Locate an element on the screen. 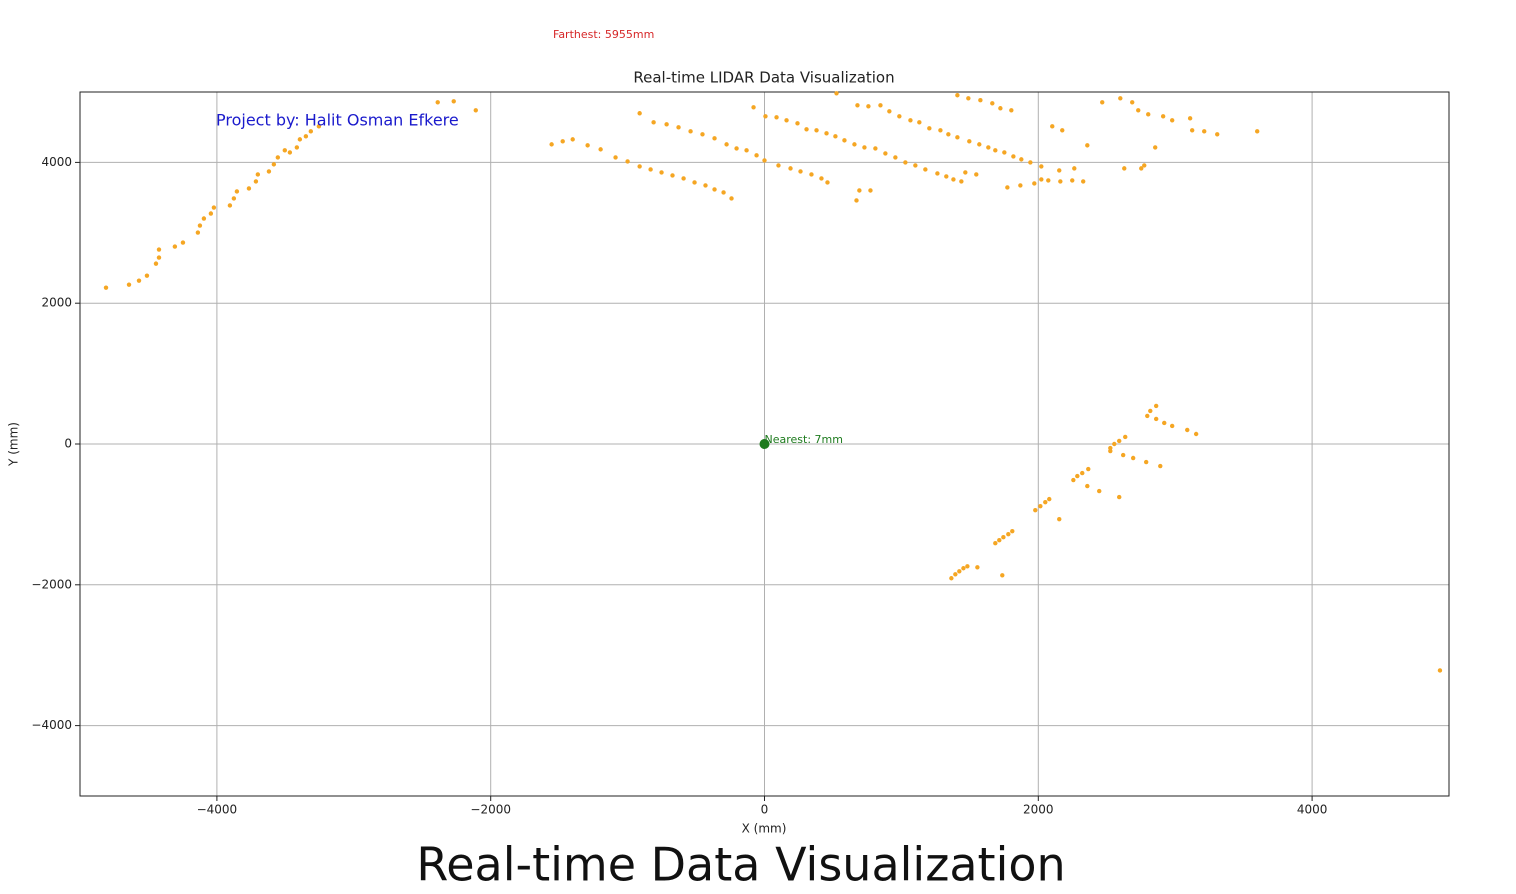 The image size is (1516, 894). farthest-label: Farthest: 5955mm is located at coordinates (603, 34).